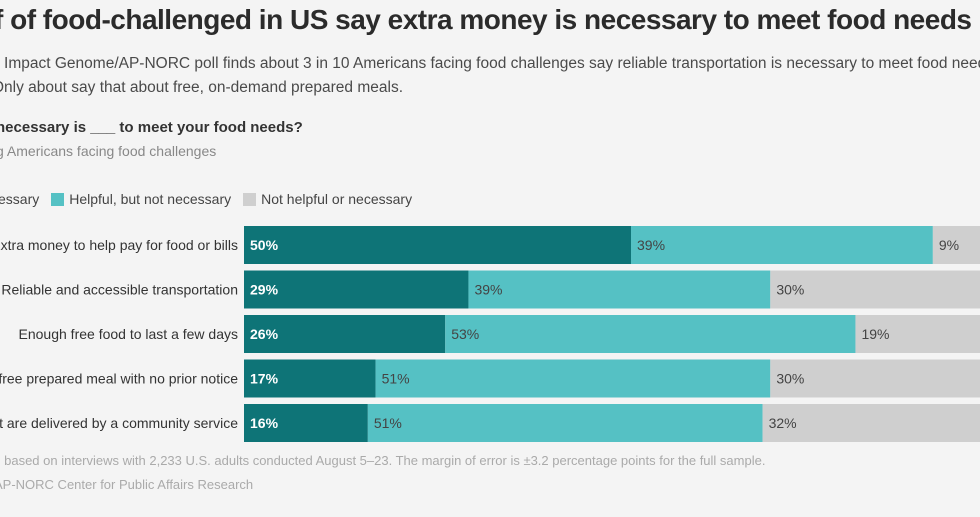  I want to click on legend-item-necessary: essary, so click(19, 199).